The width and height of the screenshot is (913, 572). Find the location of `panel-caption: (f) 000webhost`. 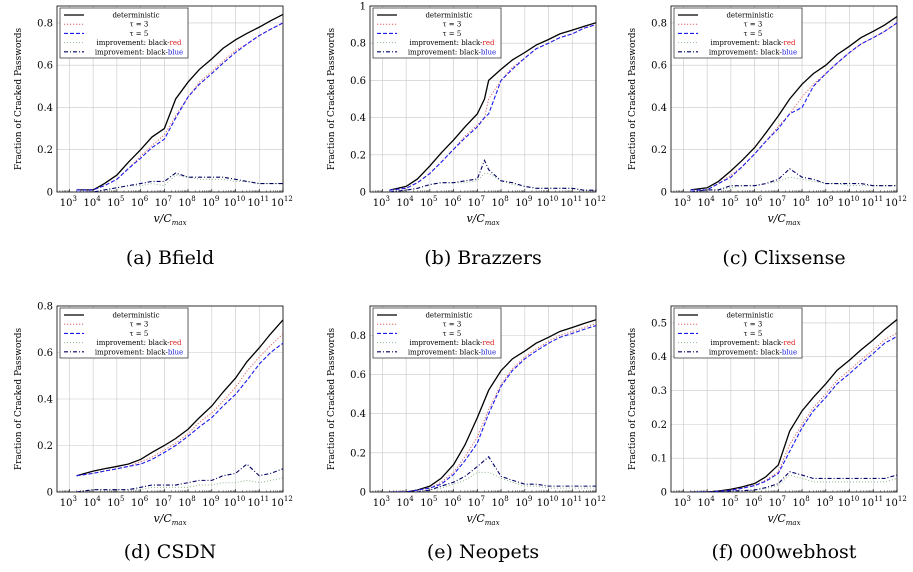

panel-caption: (f) 000webhost is located at coordinates (784, 552).